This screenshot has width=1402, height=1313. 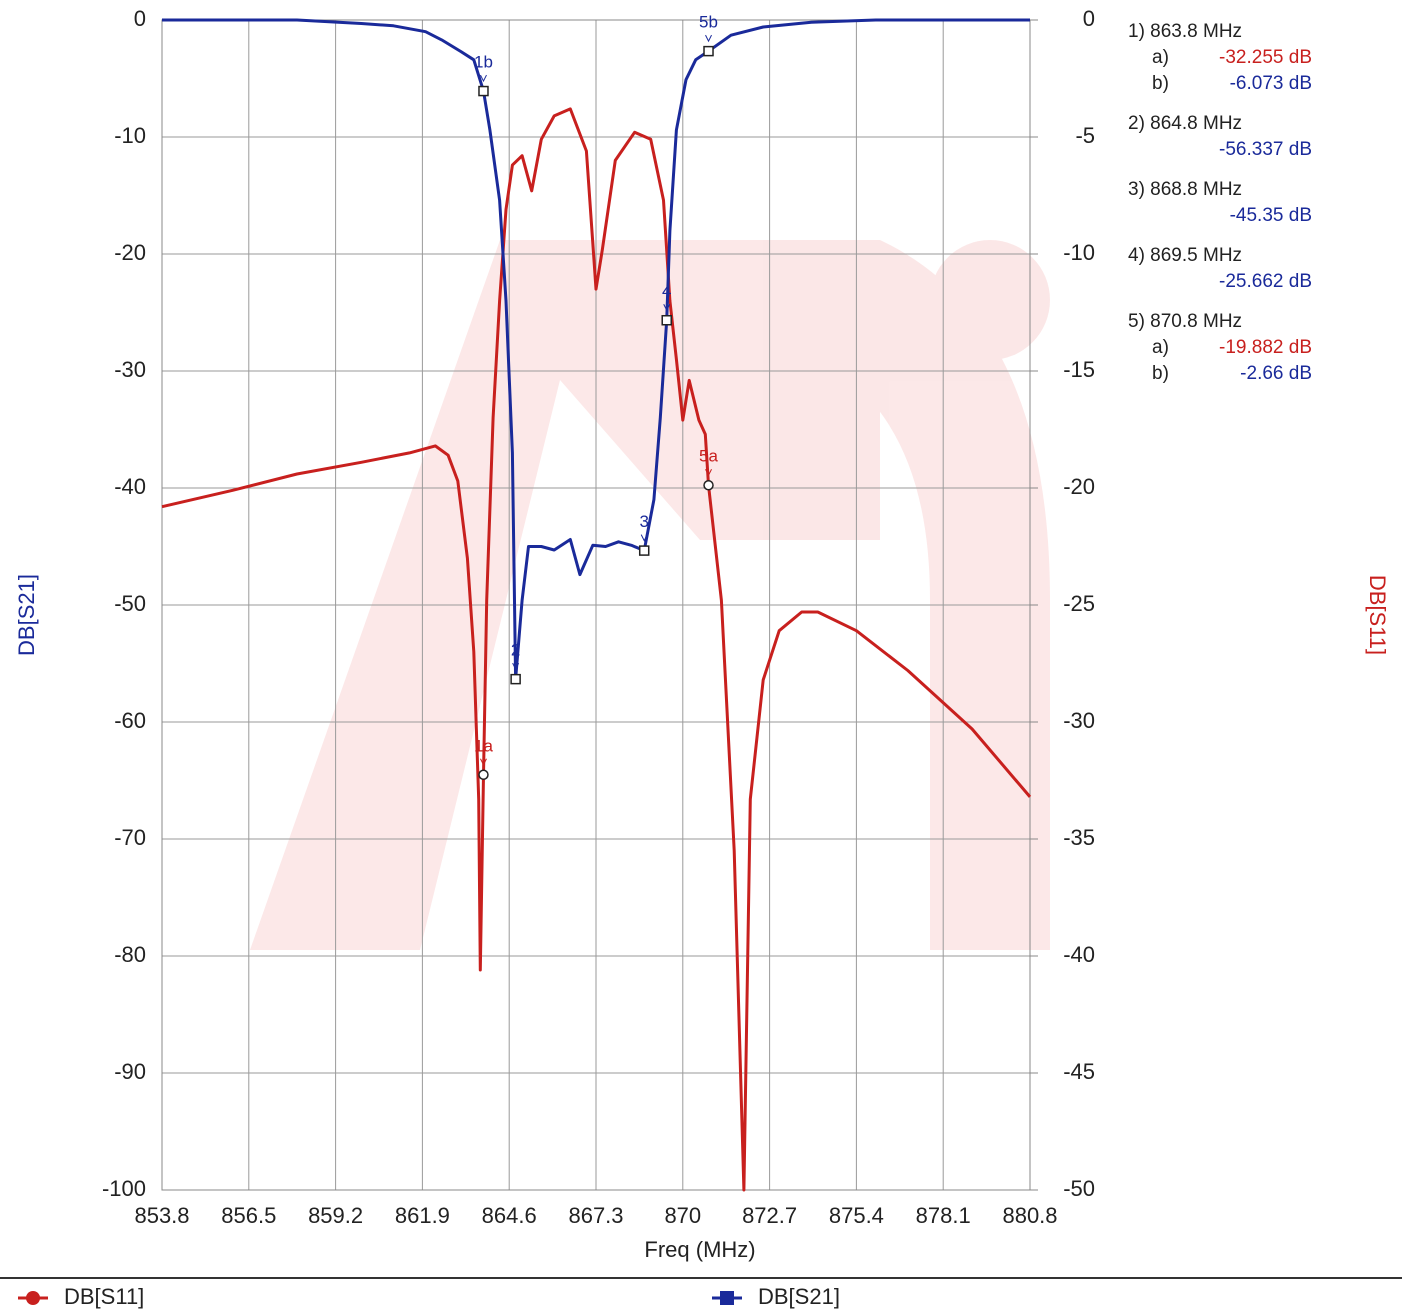 I want to click on y-tick-label: -10, so click(x=130, y=135).